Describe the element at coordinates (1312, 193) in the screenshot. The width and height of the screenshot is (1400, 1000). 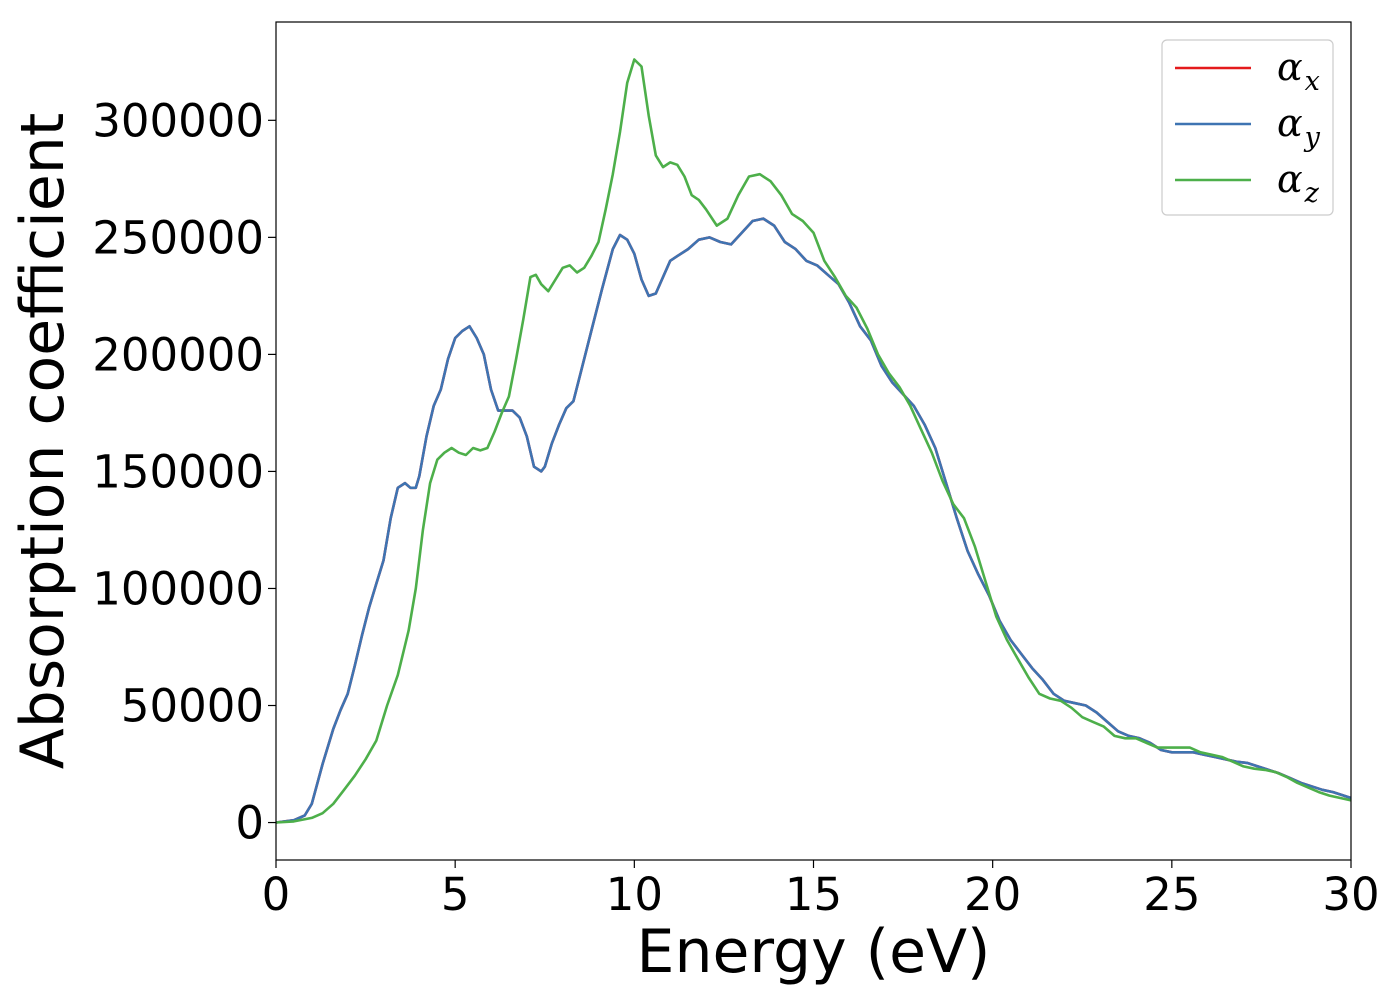
I see `legend-label-subscript: z` at that location.